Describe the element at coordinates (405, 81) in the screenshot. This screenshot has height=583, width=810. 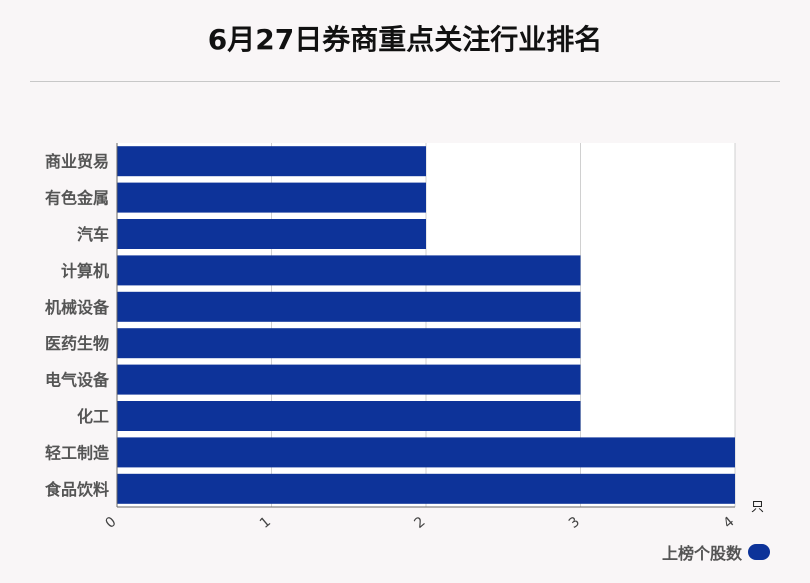
I see `title-divider` at that location.